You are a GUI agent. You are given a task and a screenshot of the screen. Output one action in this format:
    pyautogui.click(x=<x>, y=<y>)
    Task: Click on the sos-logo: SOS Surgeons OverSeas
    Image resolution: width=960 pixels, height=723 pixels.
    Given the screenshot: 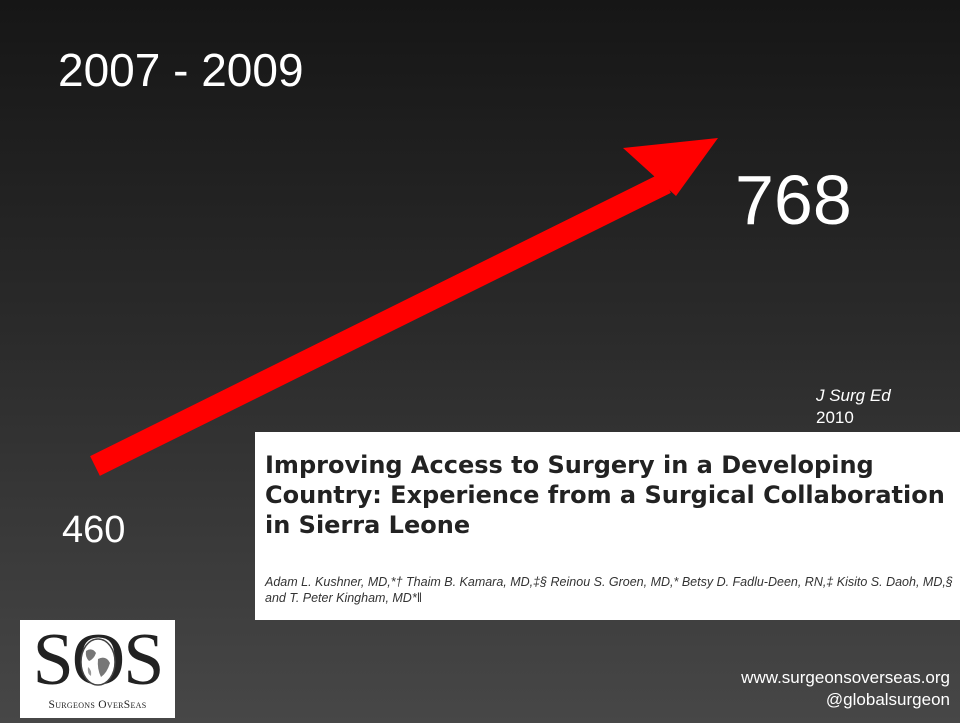 What is the action you would take?
    pyautogui.click(x=97, y=669)
    